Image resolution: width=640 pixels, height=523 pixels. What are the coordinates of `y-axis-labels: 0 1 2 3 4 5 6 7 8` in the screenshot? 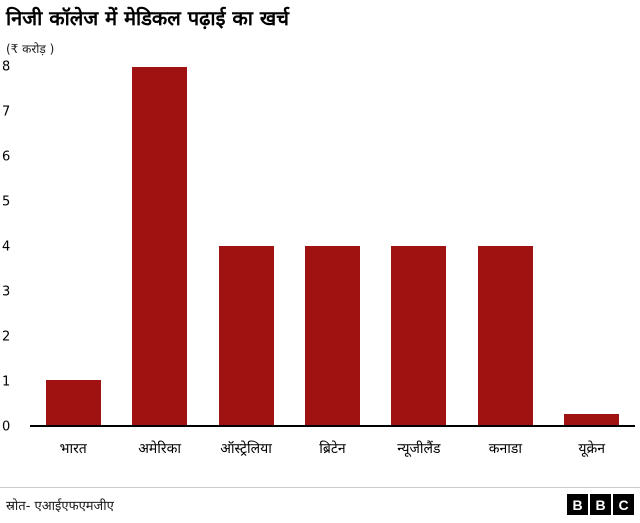 It's located at (13, 247).